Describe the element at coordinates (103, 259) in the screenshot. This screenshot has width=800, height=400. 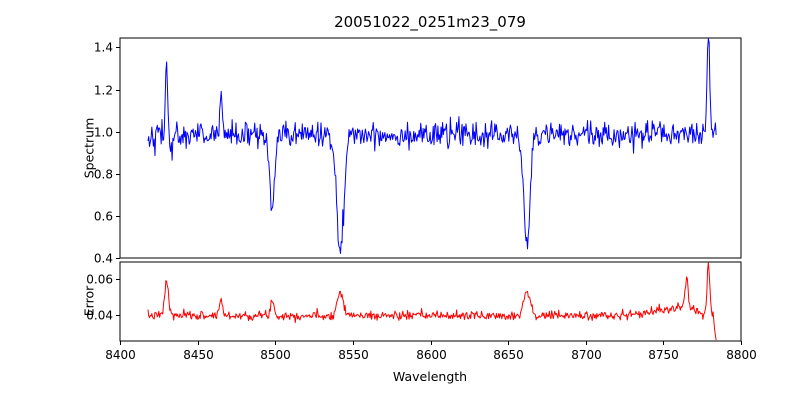
I see `spectrum-y-tick-label: 0.4` at that location.